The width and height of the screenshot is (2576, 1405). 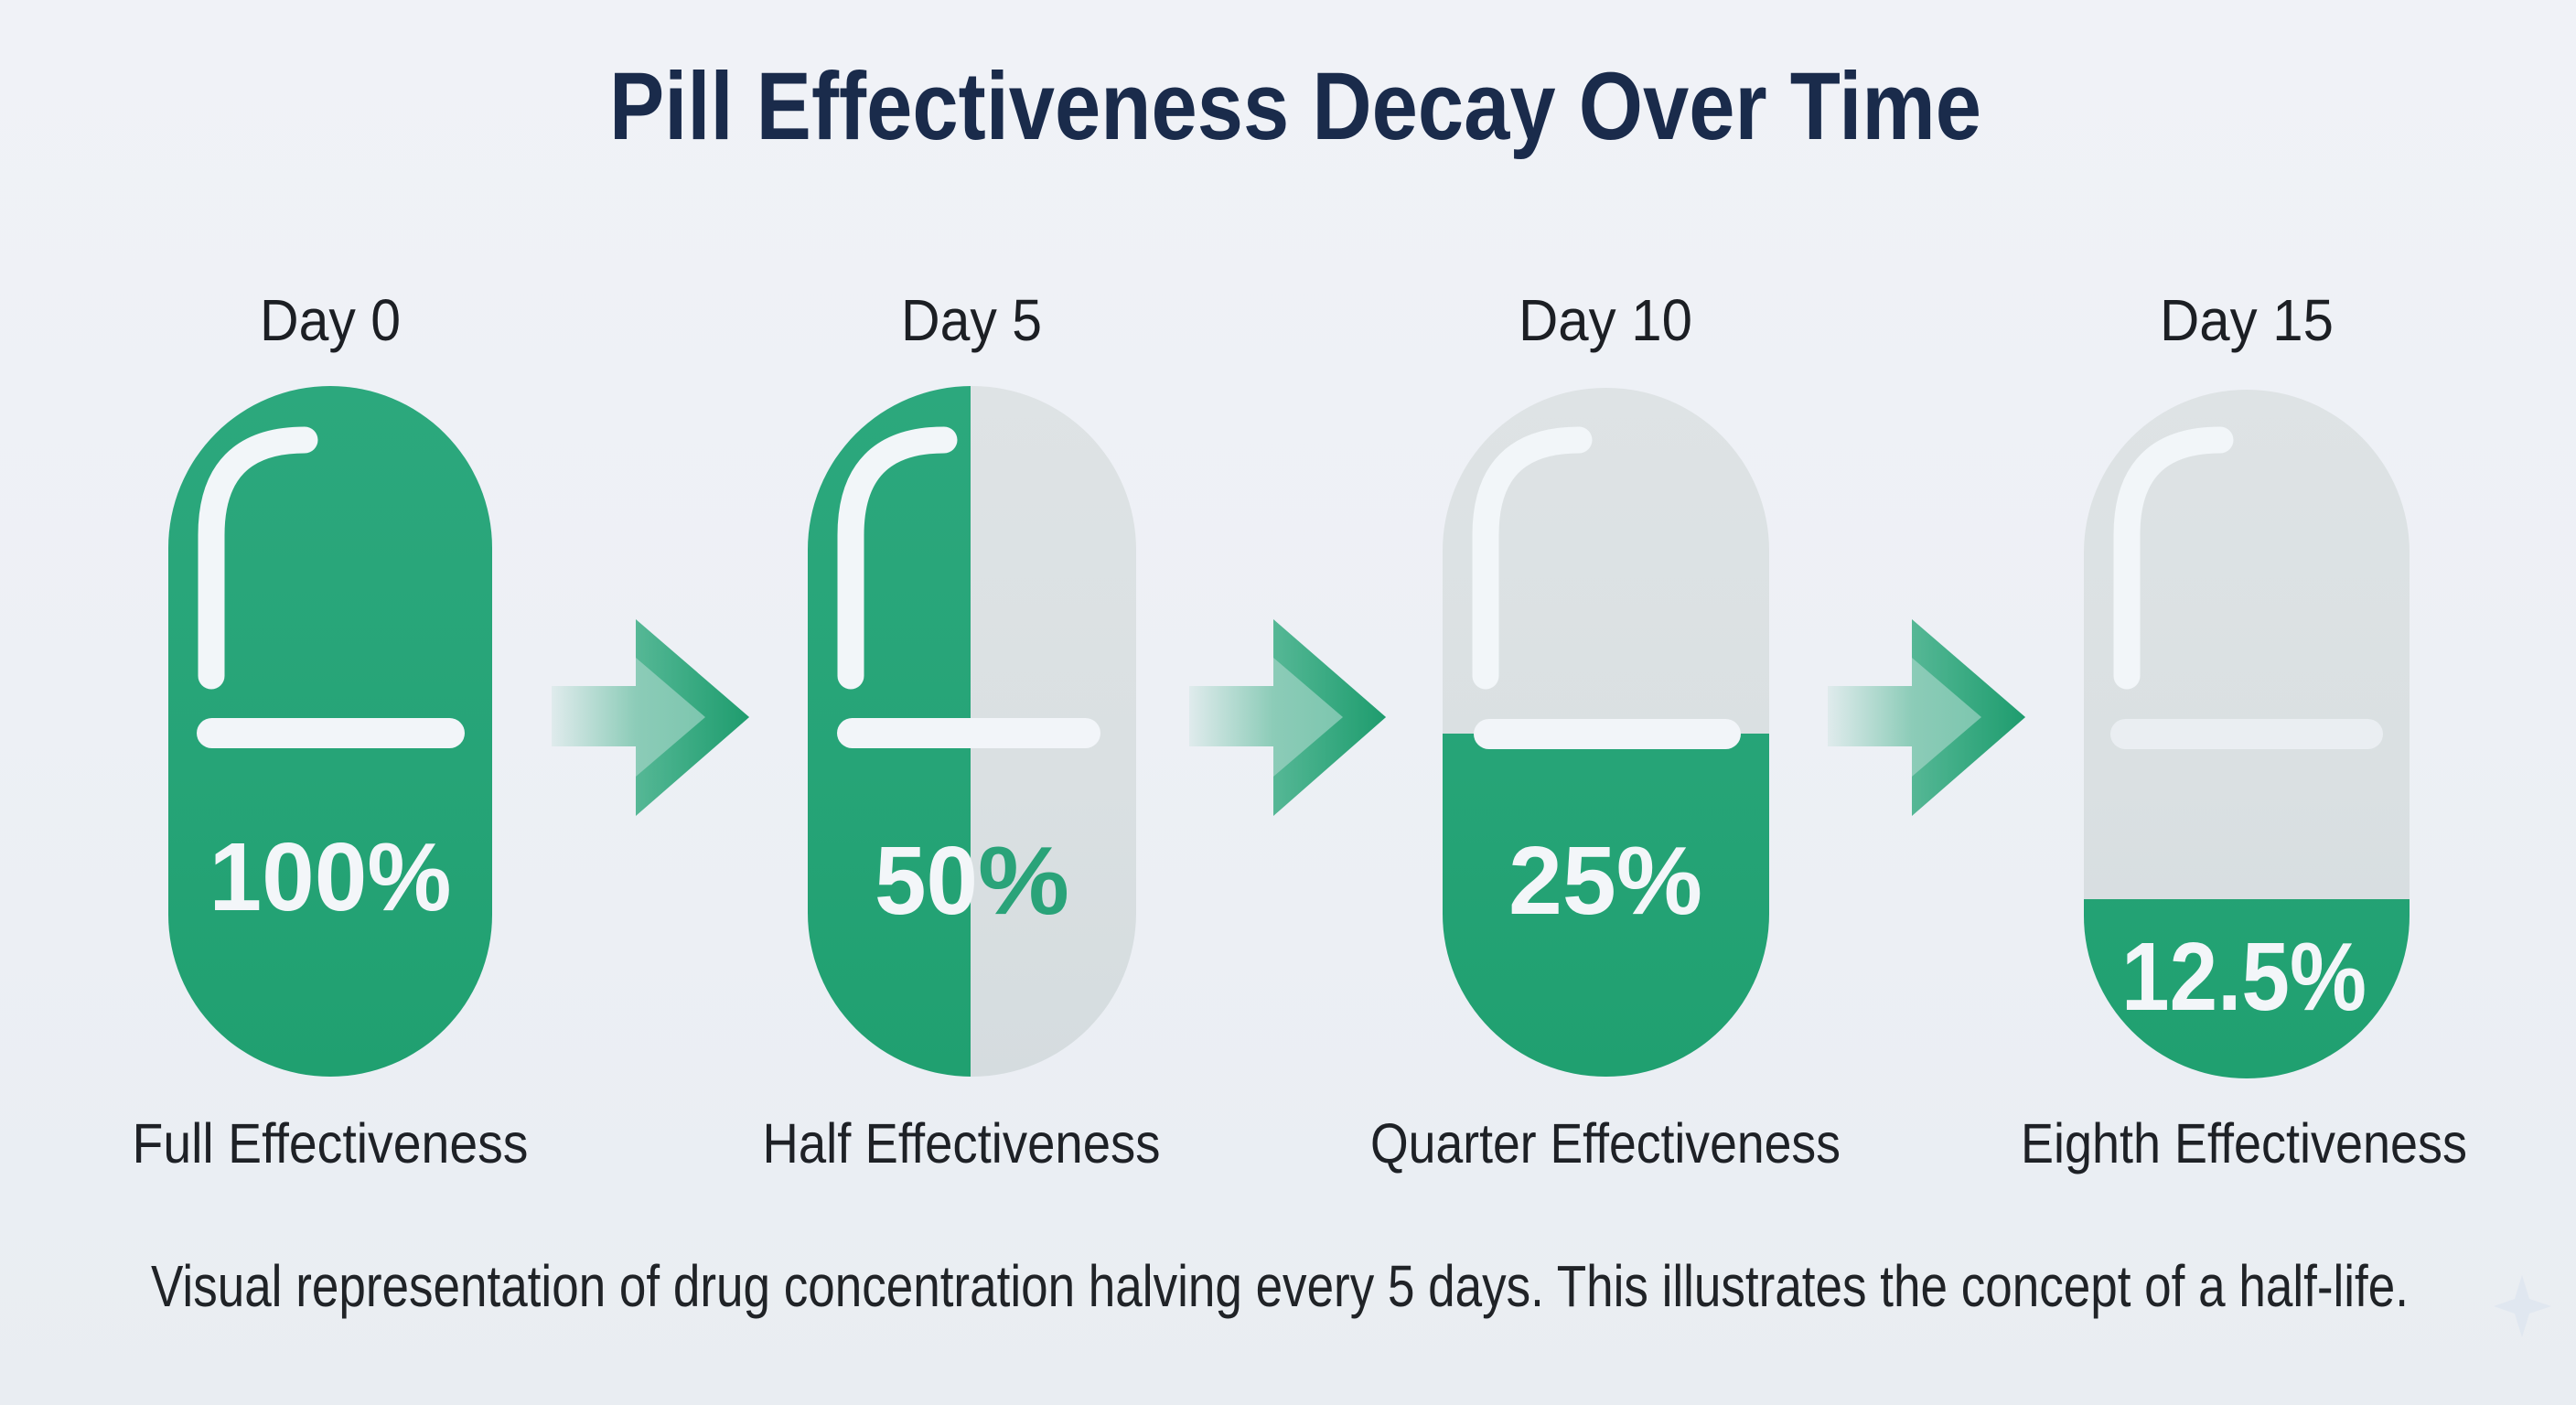 I want to click on svg-text: Day 10, so click(x=1606, y=320).